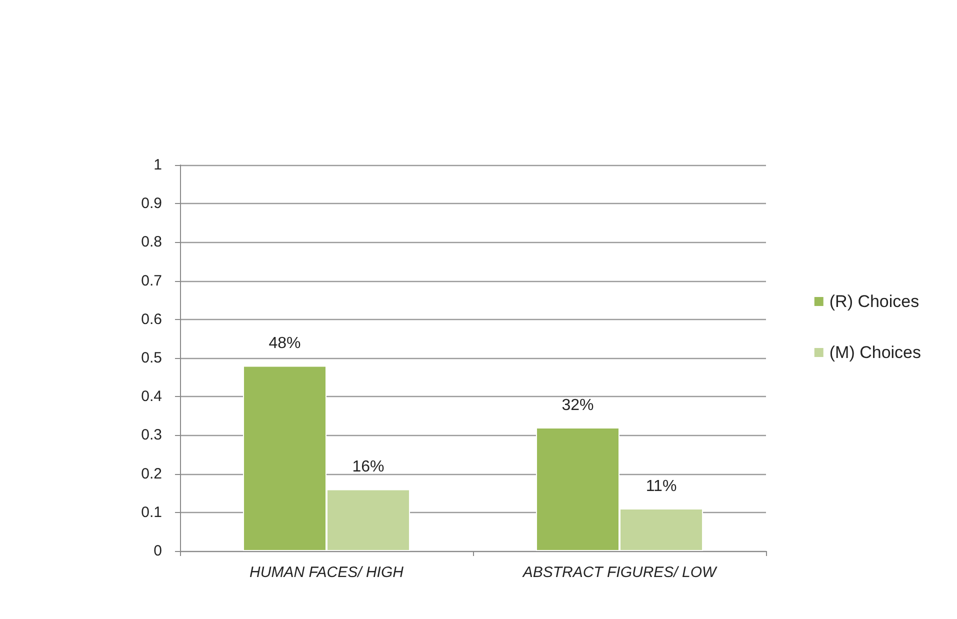  I want to click on legend-label: (M) Choices, so click(875, 352).